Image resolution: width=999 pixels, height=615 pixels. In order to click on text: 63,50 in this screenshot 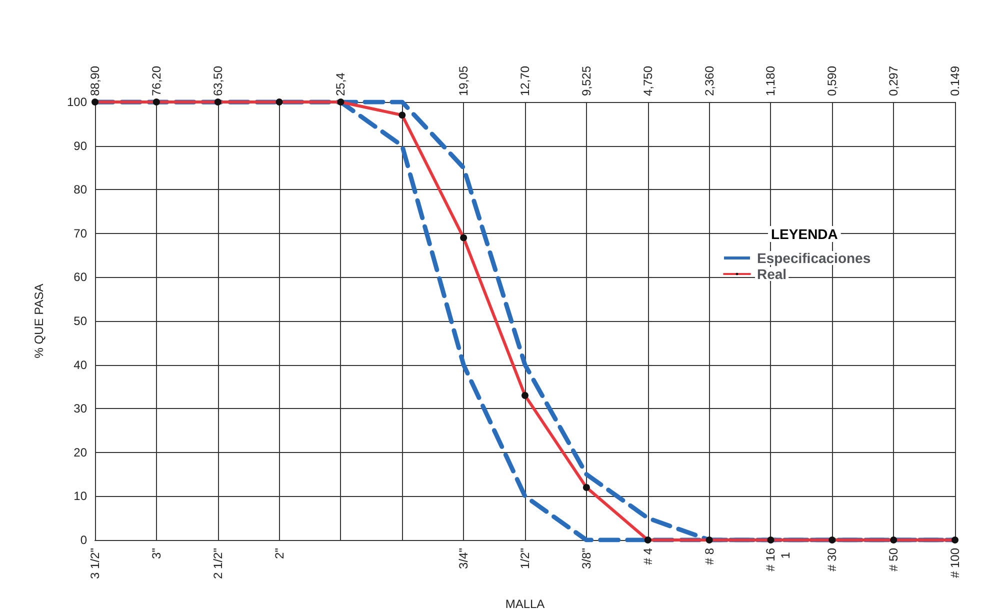, I will do `click(217, 81)`.